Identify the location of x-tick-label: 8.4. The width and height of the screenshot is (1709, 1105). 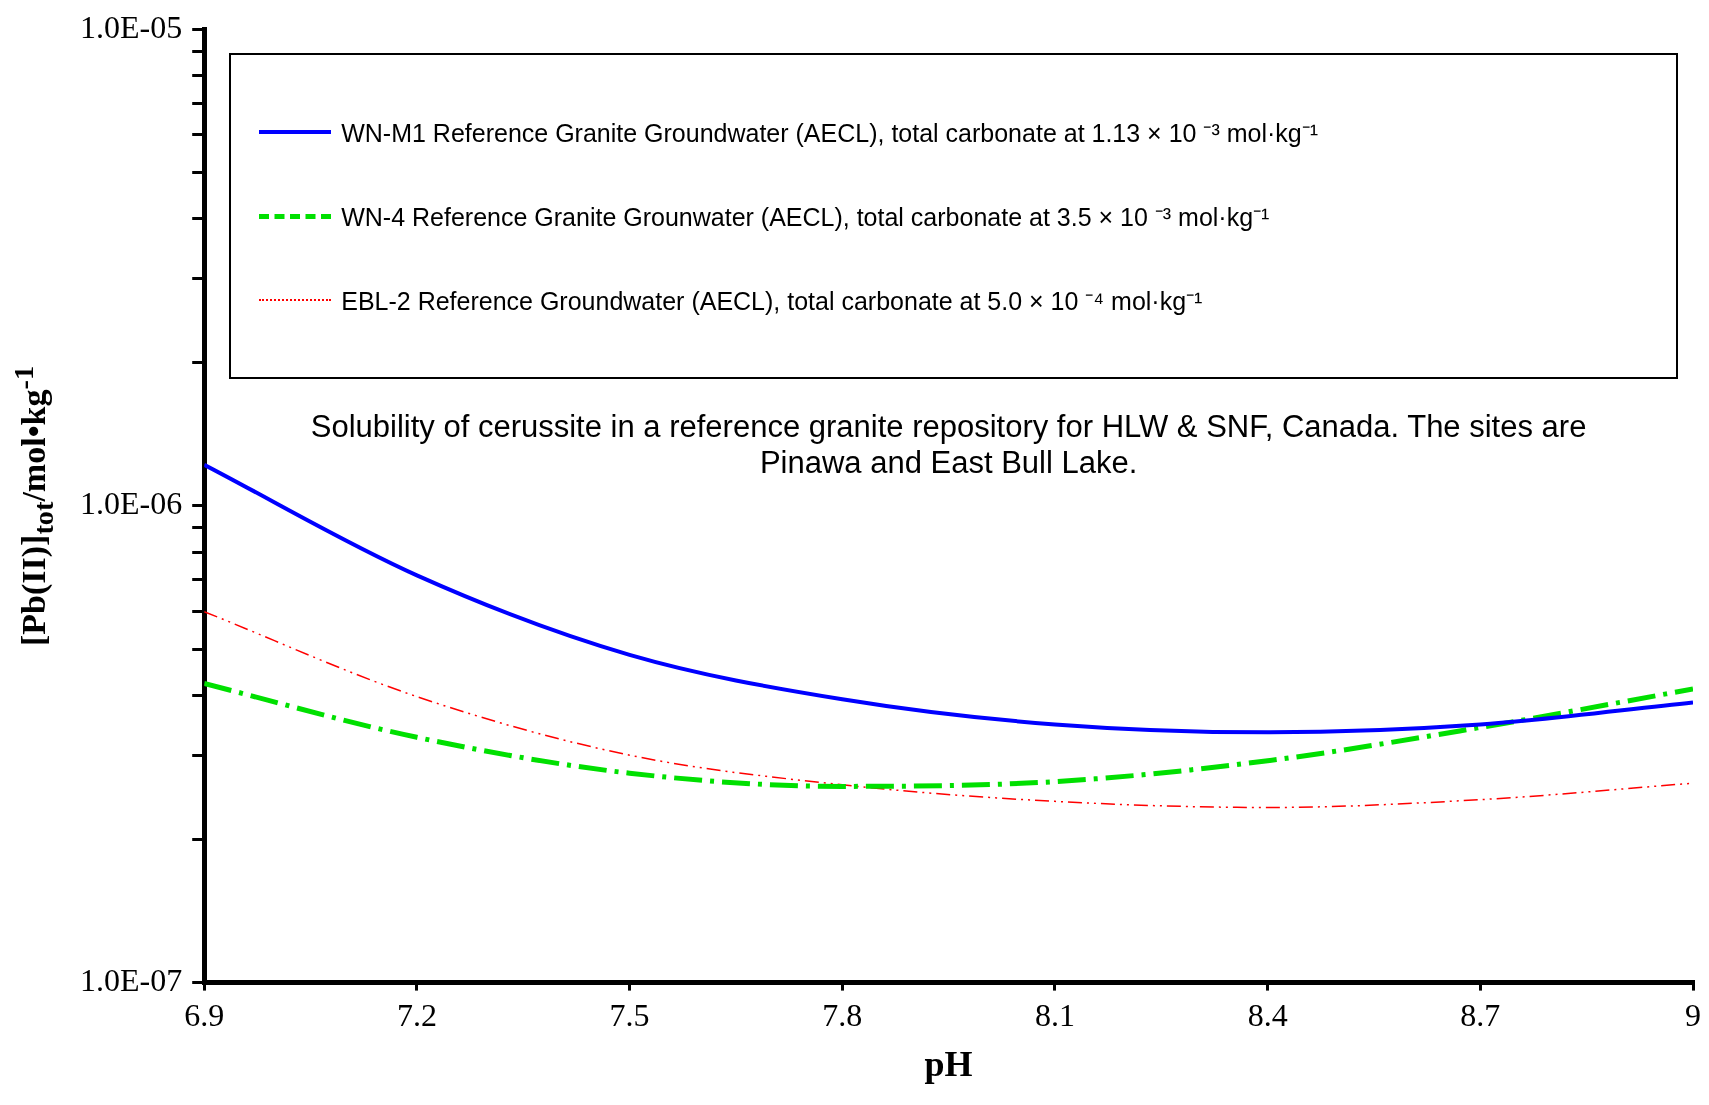
(1267, 1015).